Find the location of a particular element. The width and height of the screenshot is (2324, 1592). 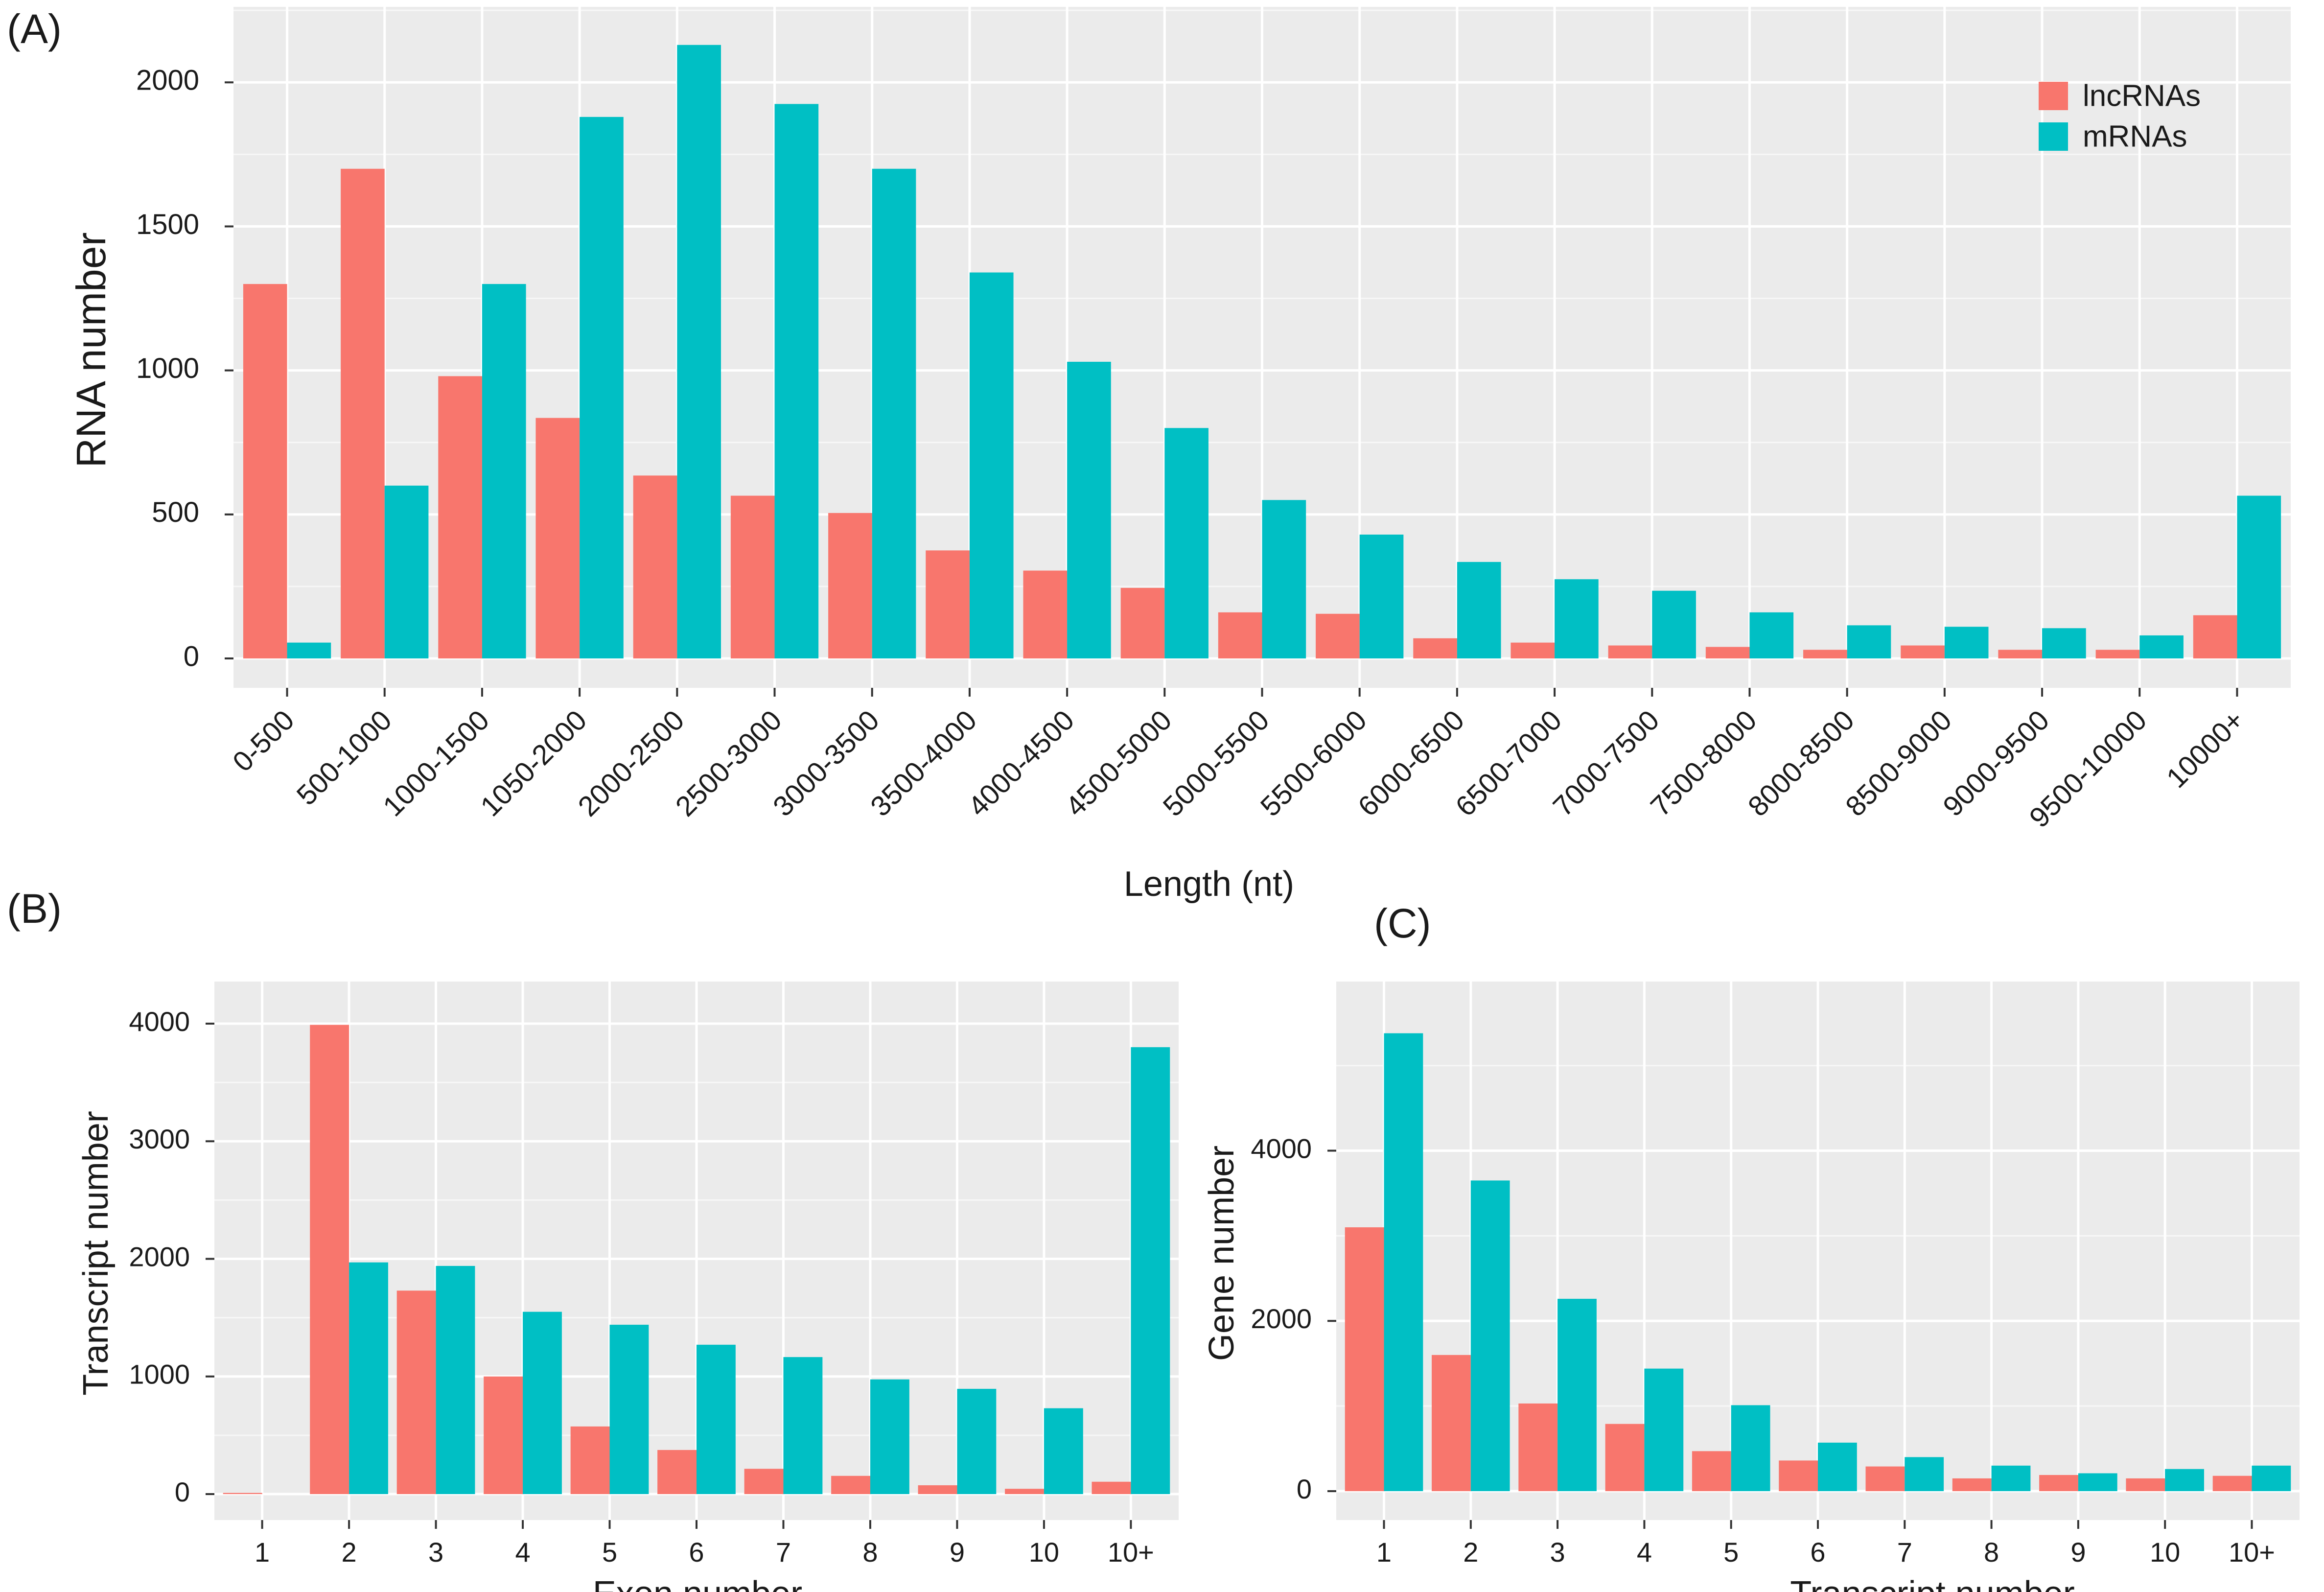

bar-lncrnas-10000plus is located at coordinates (2215, 636).